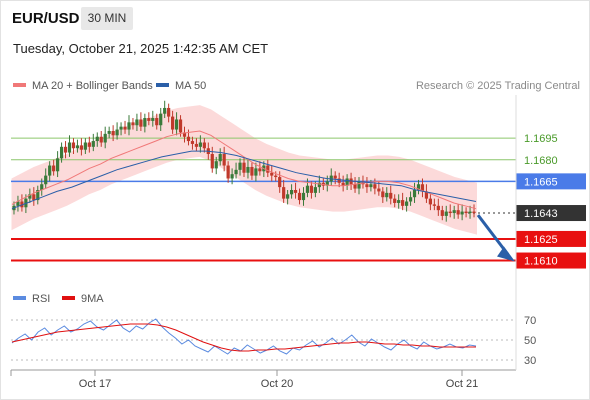  I want to click on ma50-line, so click(244, 180).